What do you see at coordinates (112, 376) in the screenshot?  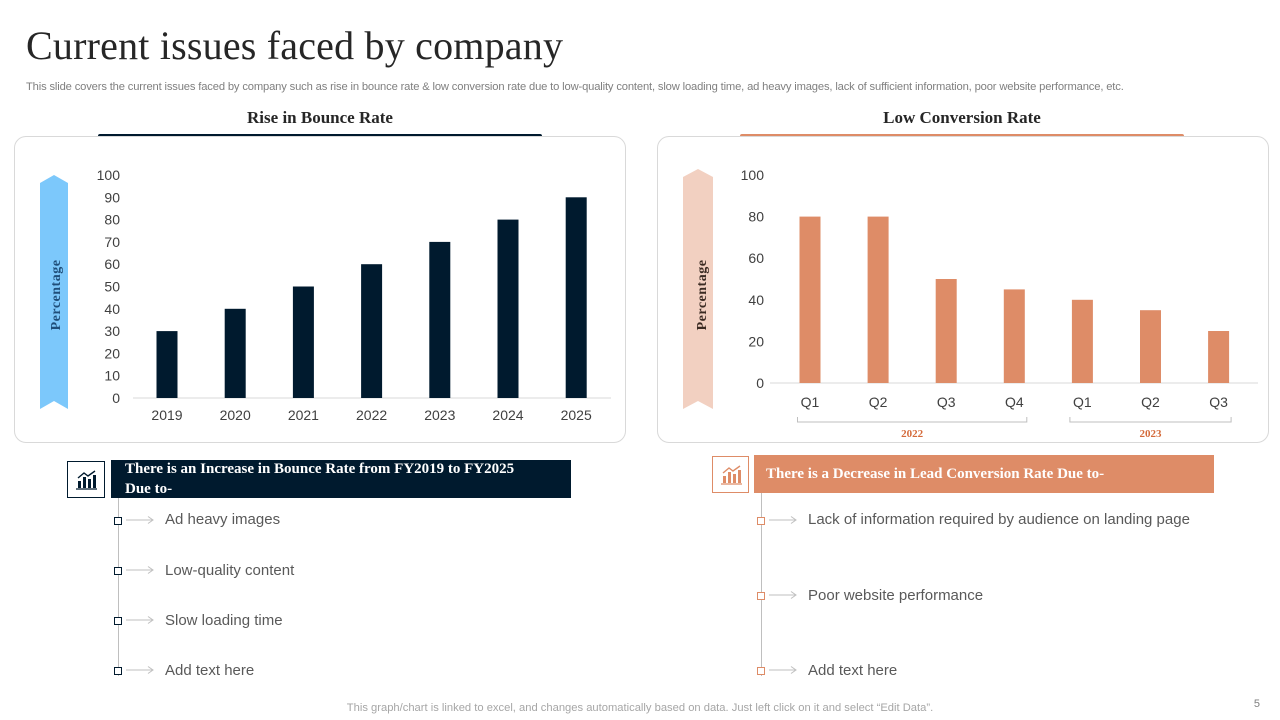 I see `y-tick-label: 10` at bounding box center [112, 376].